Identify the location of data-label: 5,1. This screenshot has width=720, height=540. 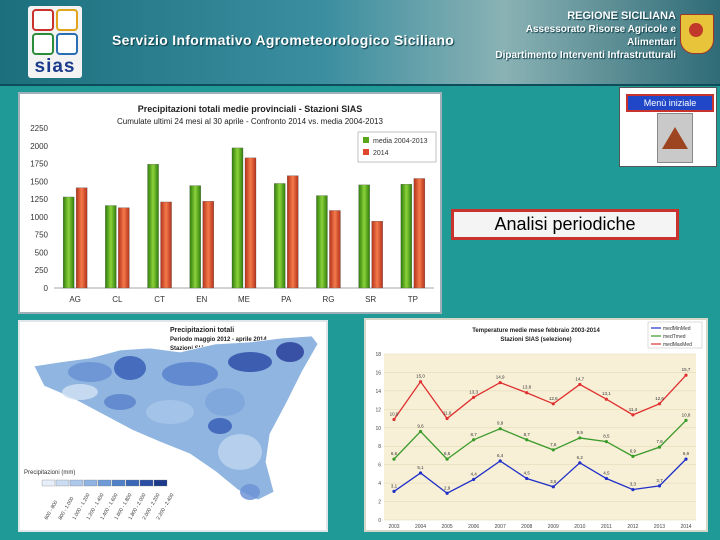
(420, 467).